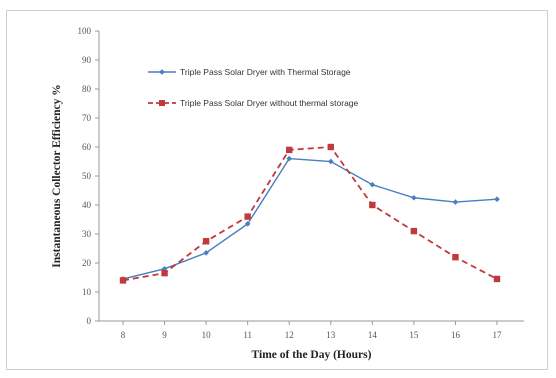 The height and width of the screenshot is (378, 556). I want to click on y-tick-label: 80, so click(87, 89).